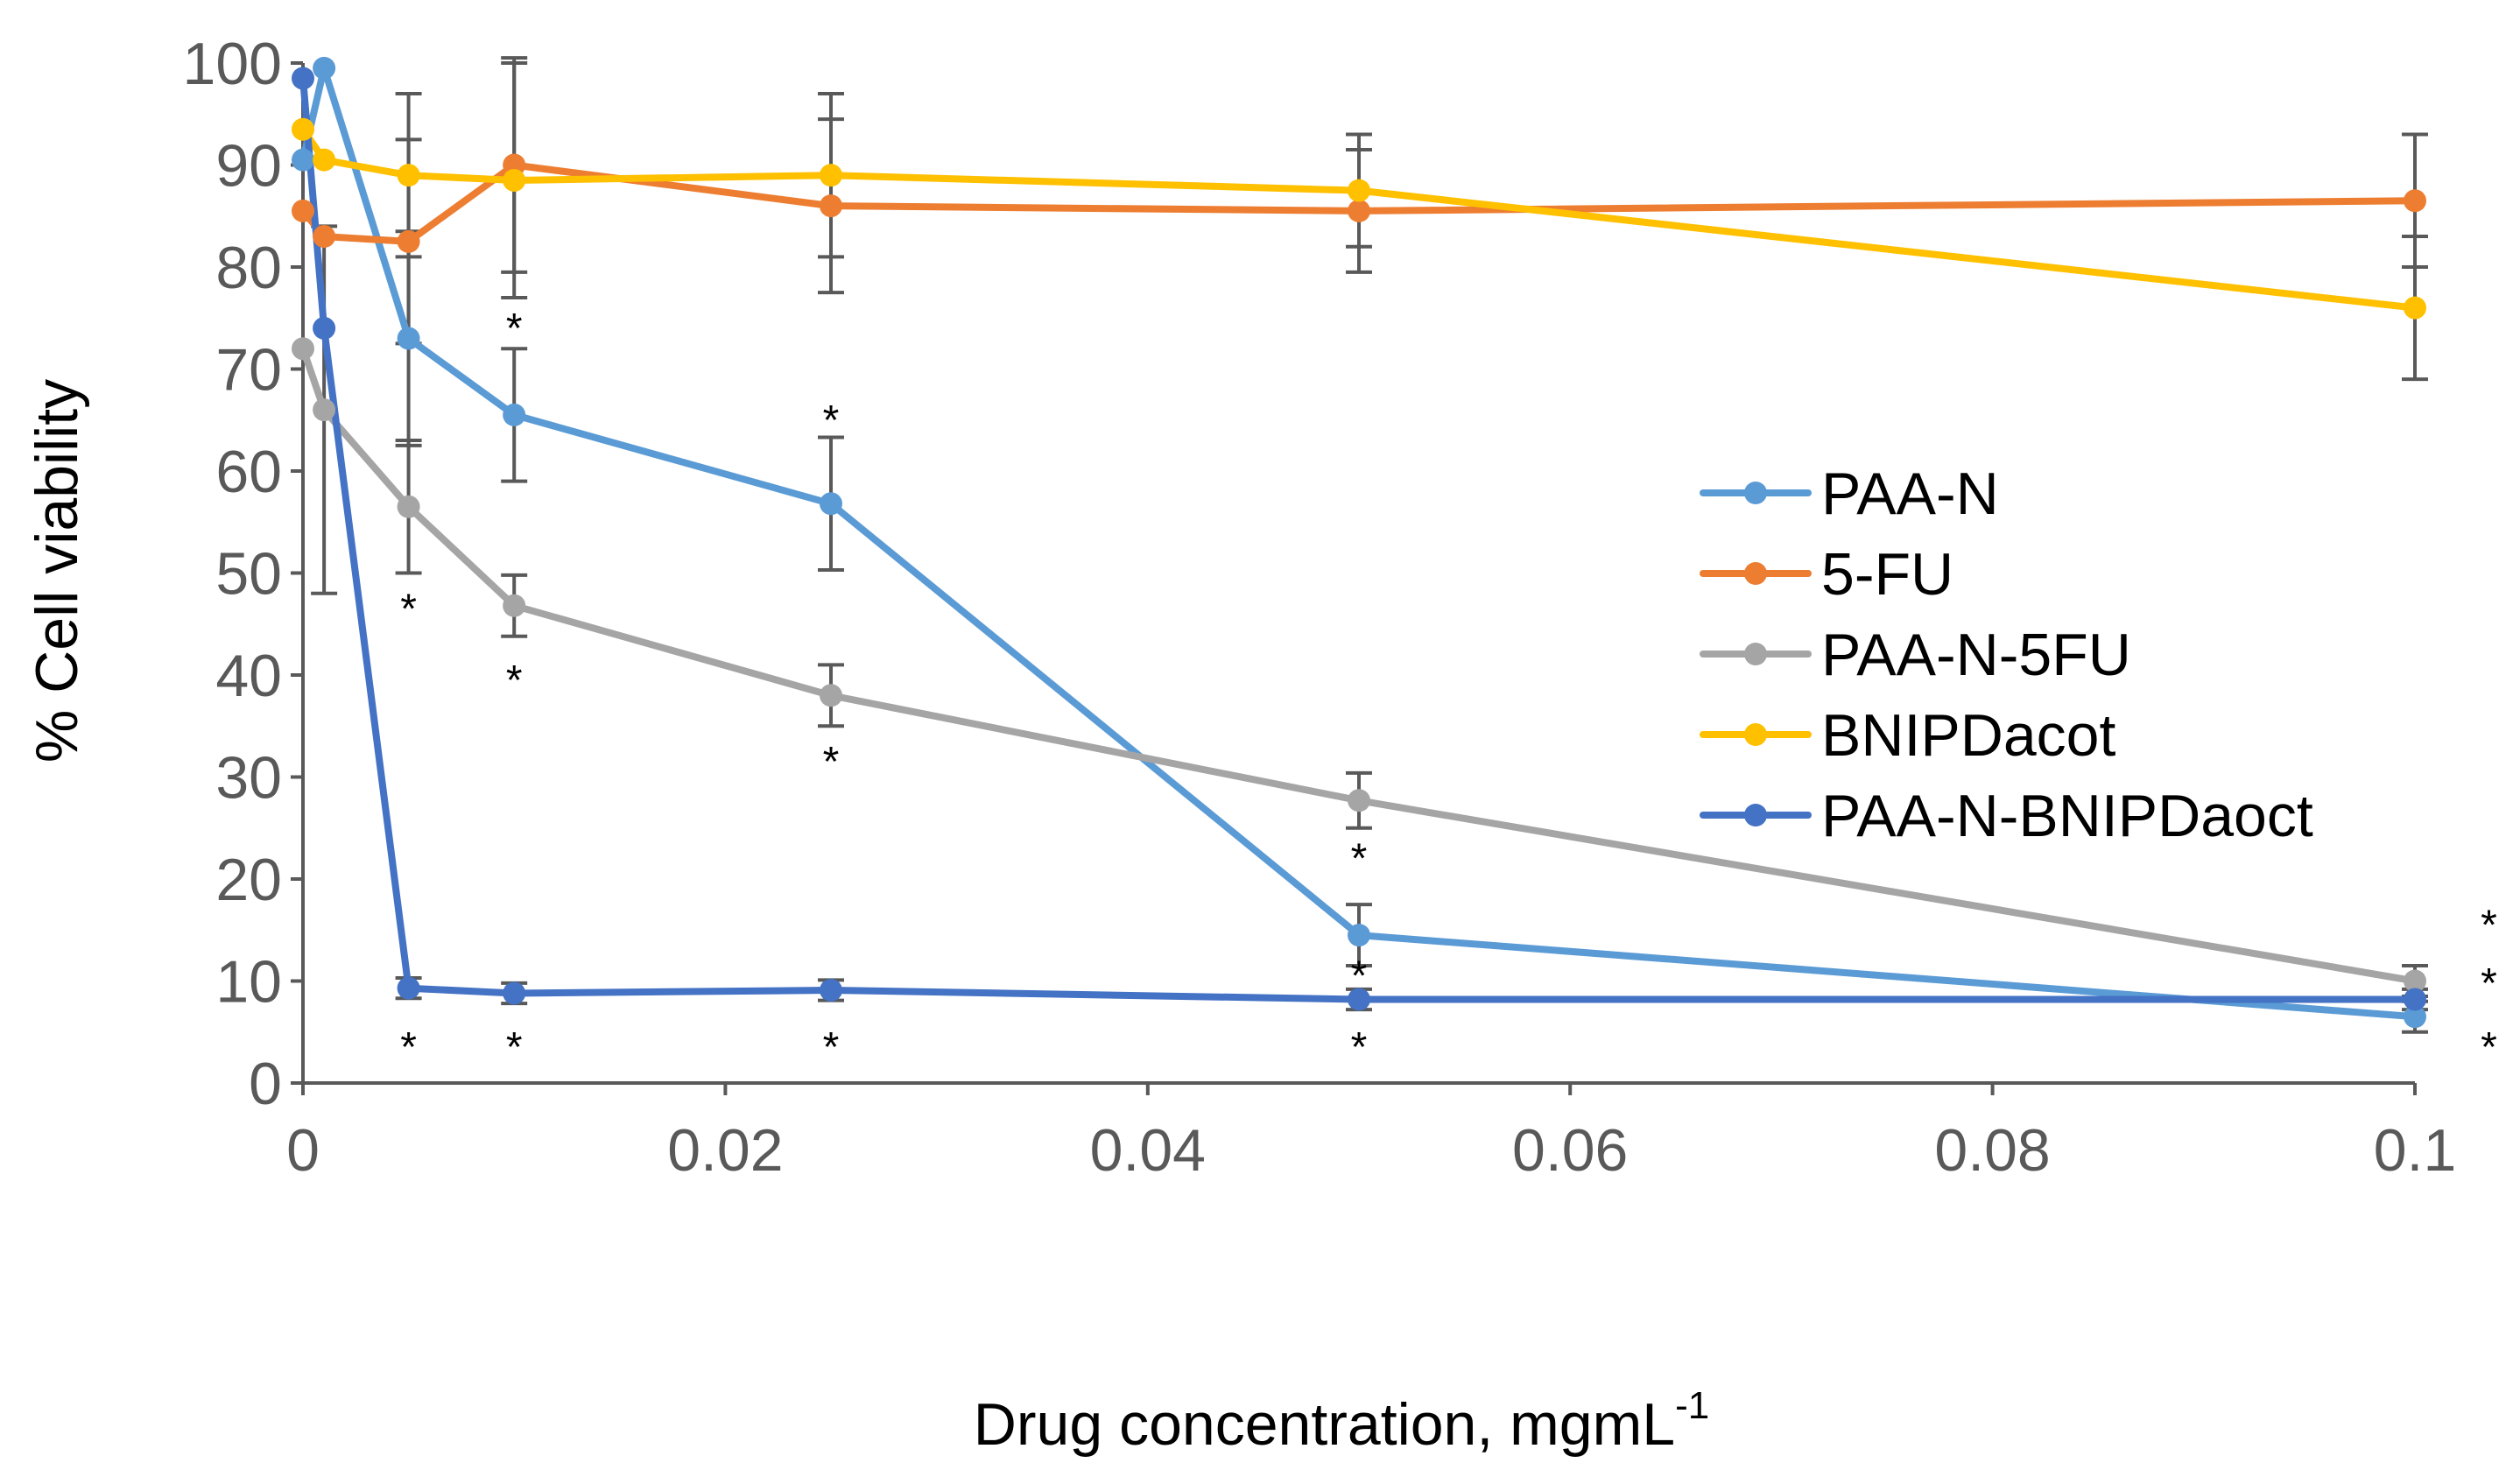  Describe the element at coordinates (1887, 574) in the screenshot. I see `legend-label: 5-FU` at that location.